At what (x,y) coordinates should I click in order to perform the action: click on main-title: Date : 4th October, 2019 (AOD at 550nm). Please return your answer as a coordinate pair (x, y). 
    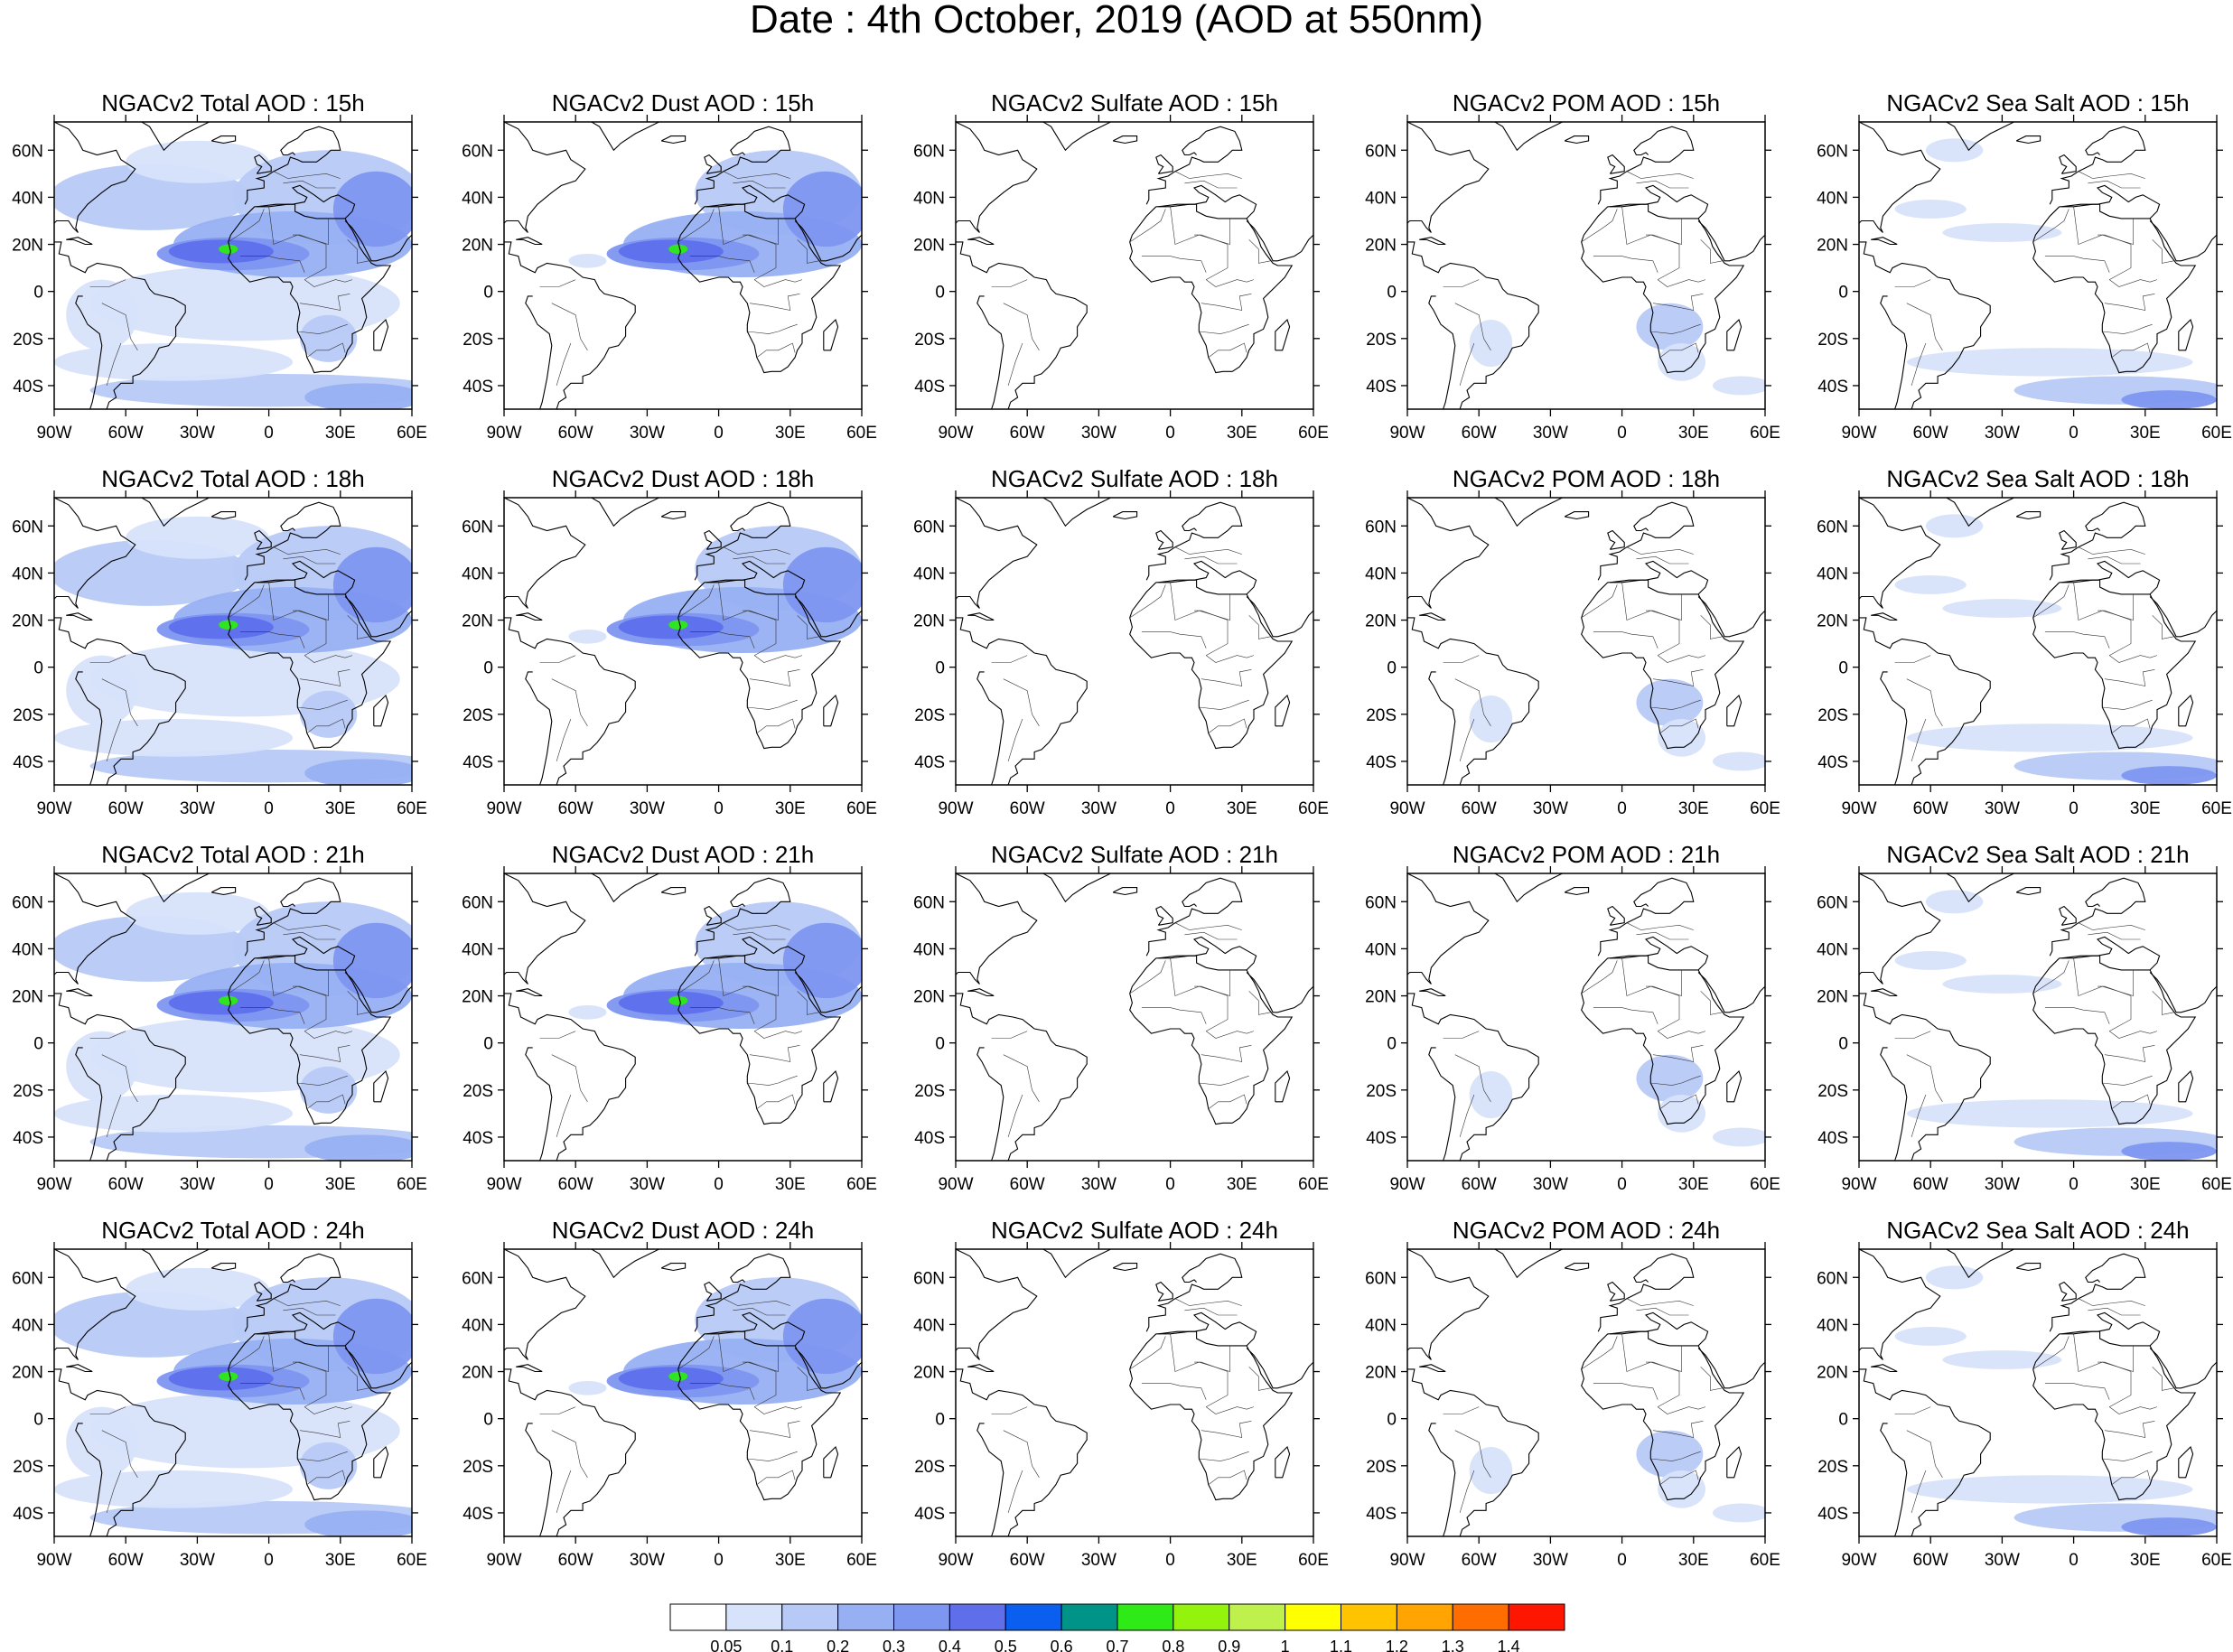
    Looking at the image, I should click on (1116, 21).